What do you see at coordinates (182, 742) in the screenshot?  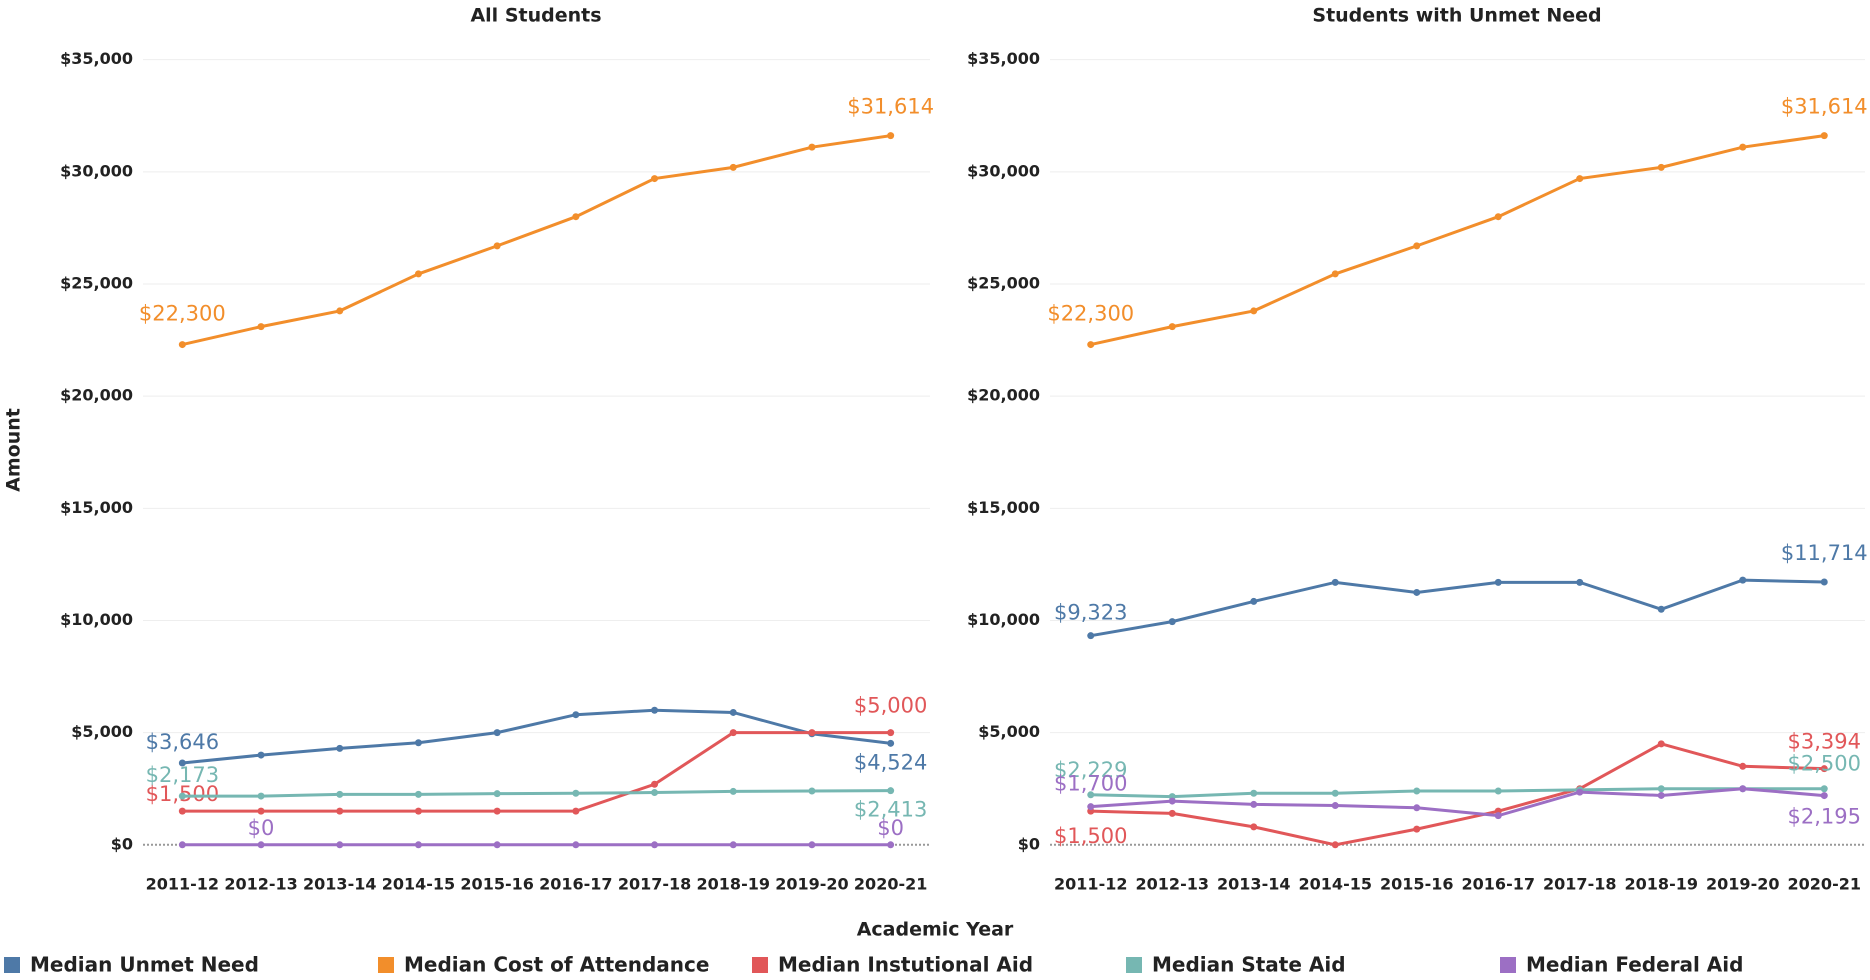 I see `data-label: $3,646` at bounding box center [182, 742].